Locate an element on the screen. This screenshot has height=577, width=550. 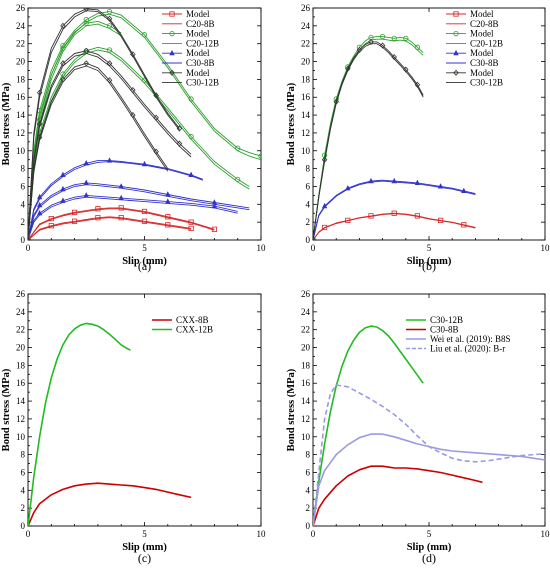
panel-label: (d) is located at coordinates (429, 558).